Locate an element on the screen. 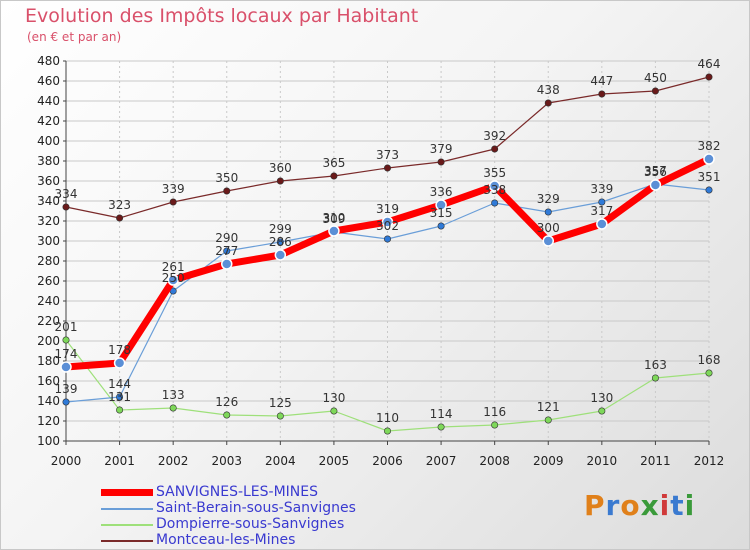 This screenshot has width=750, height=550. data-label: 114 is located at coordinates (441, 414).